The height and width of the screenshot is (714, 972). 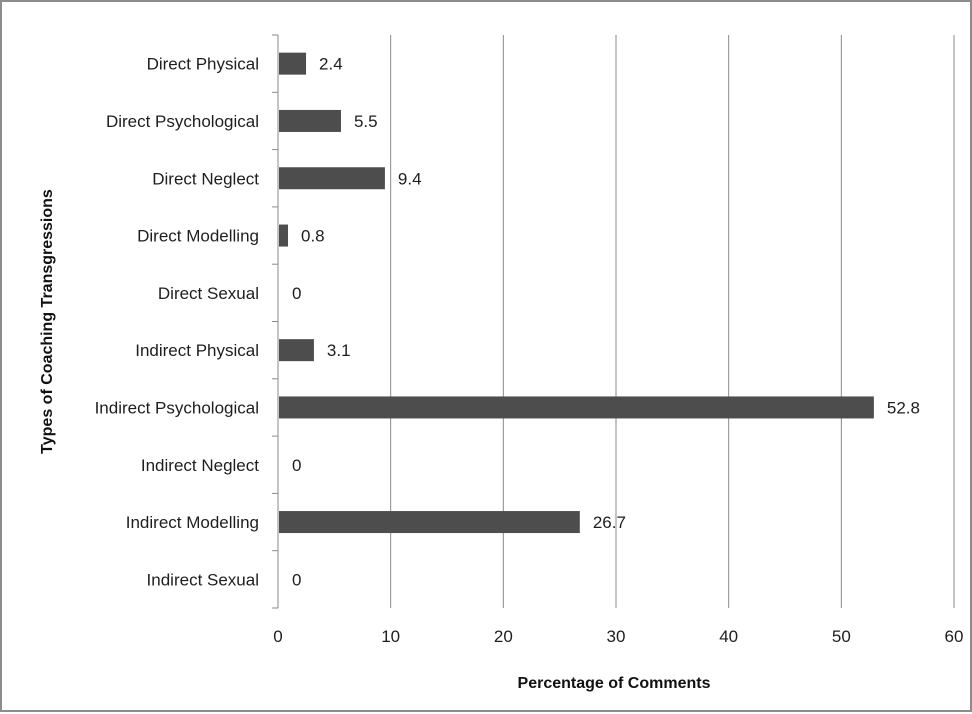 What do you see at coordinates (903, 407) in the screenshot?
I see `data-label: 52.8` at bounding box center [903, 407].